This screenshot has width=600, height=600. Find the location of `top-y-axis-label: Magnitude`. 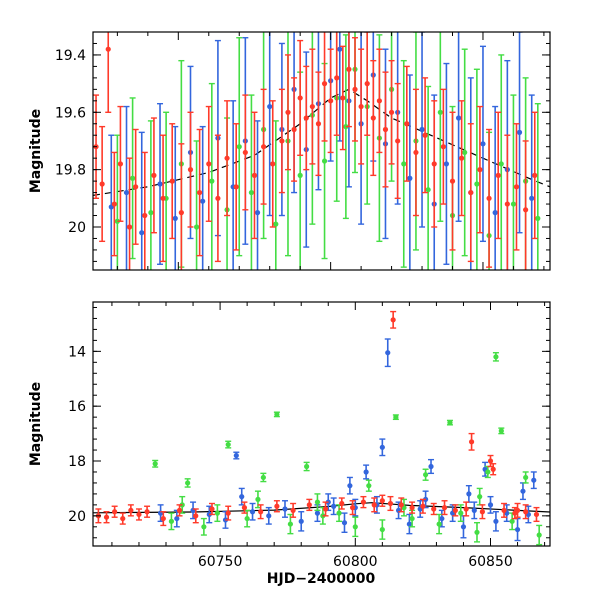

top-y-axis-label: Magnitude is located at coordinates (36, 151).